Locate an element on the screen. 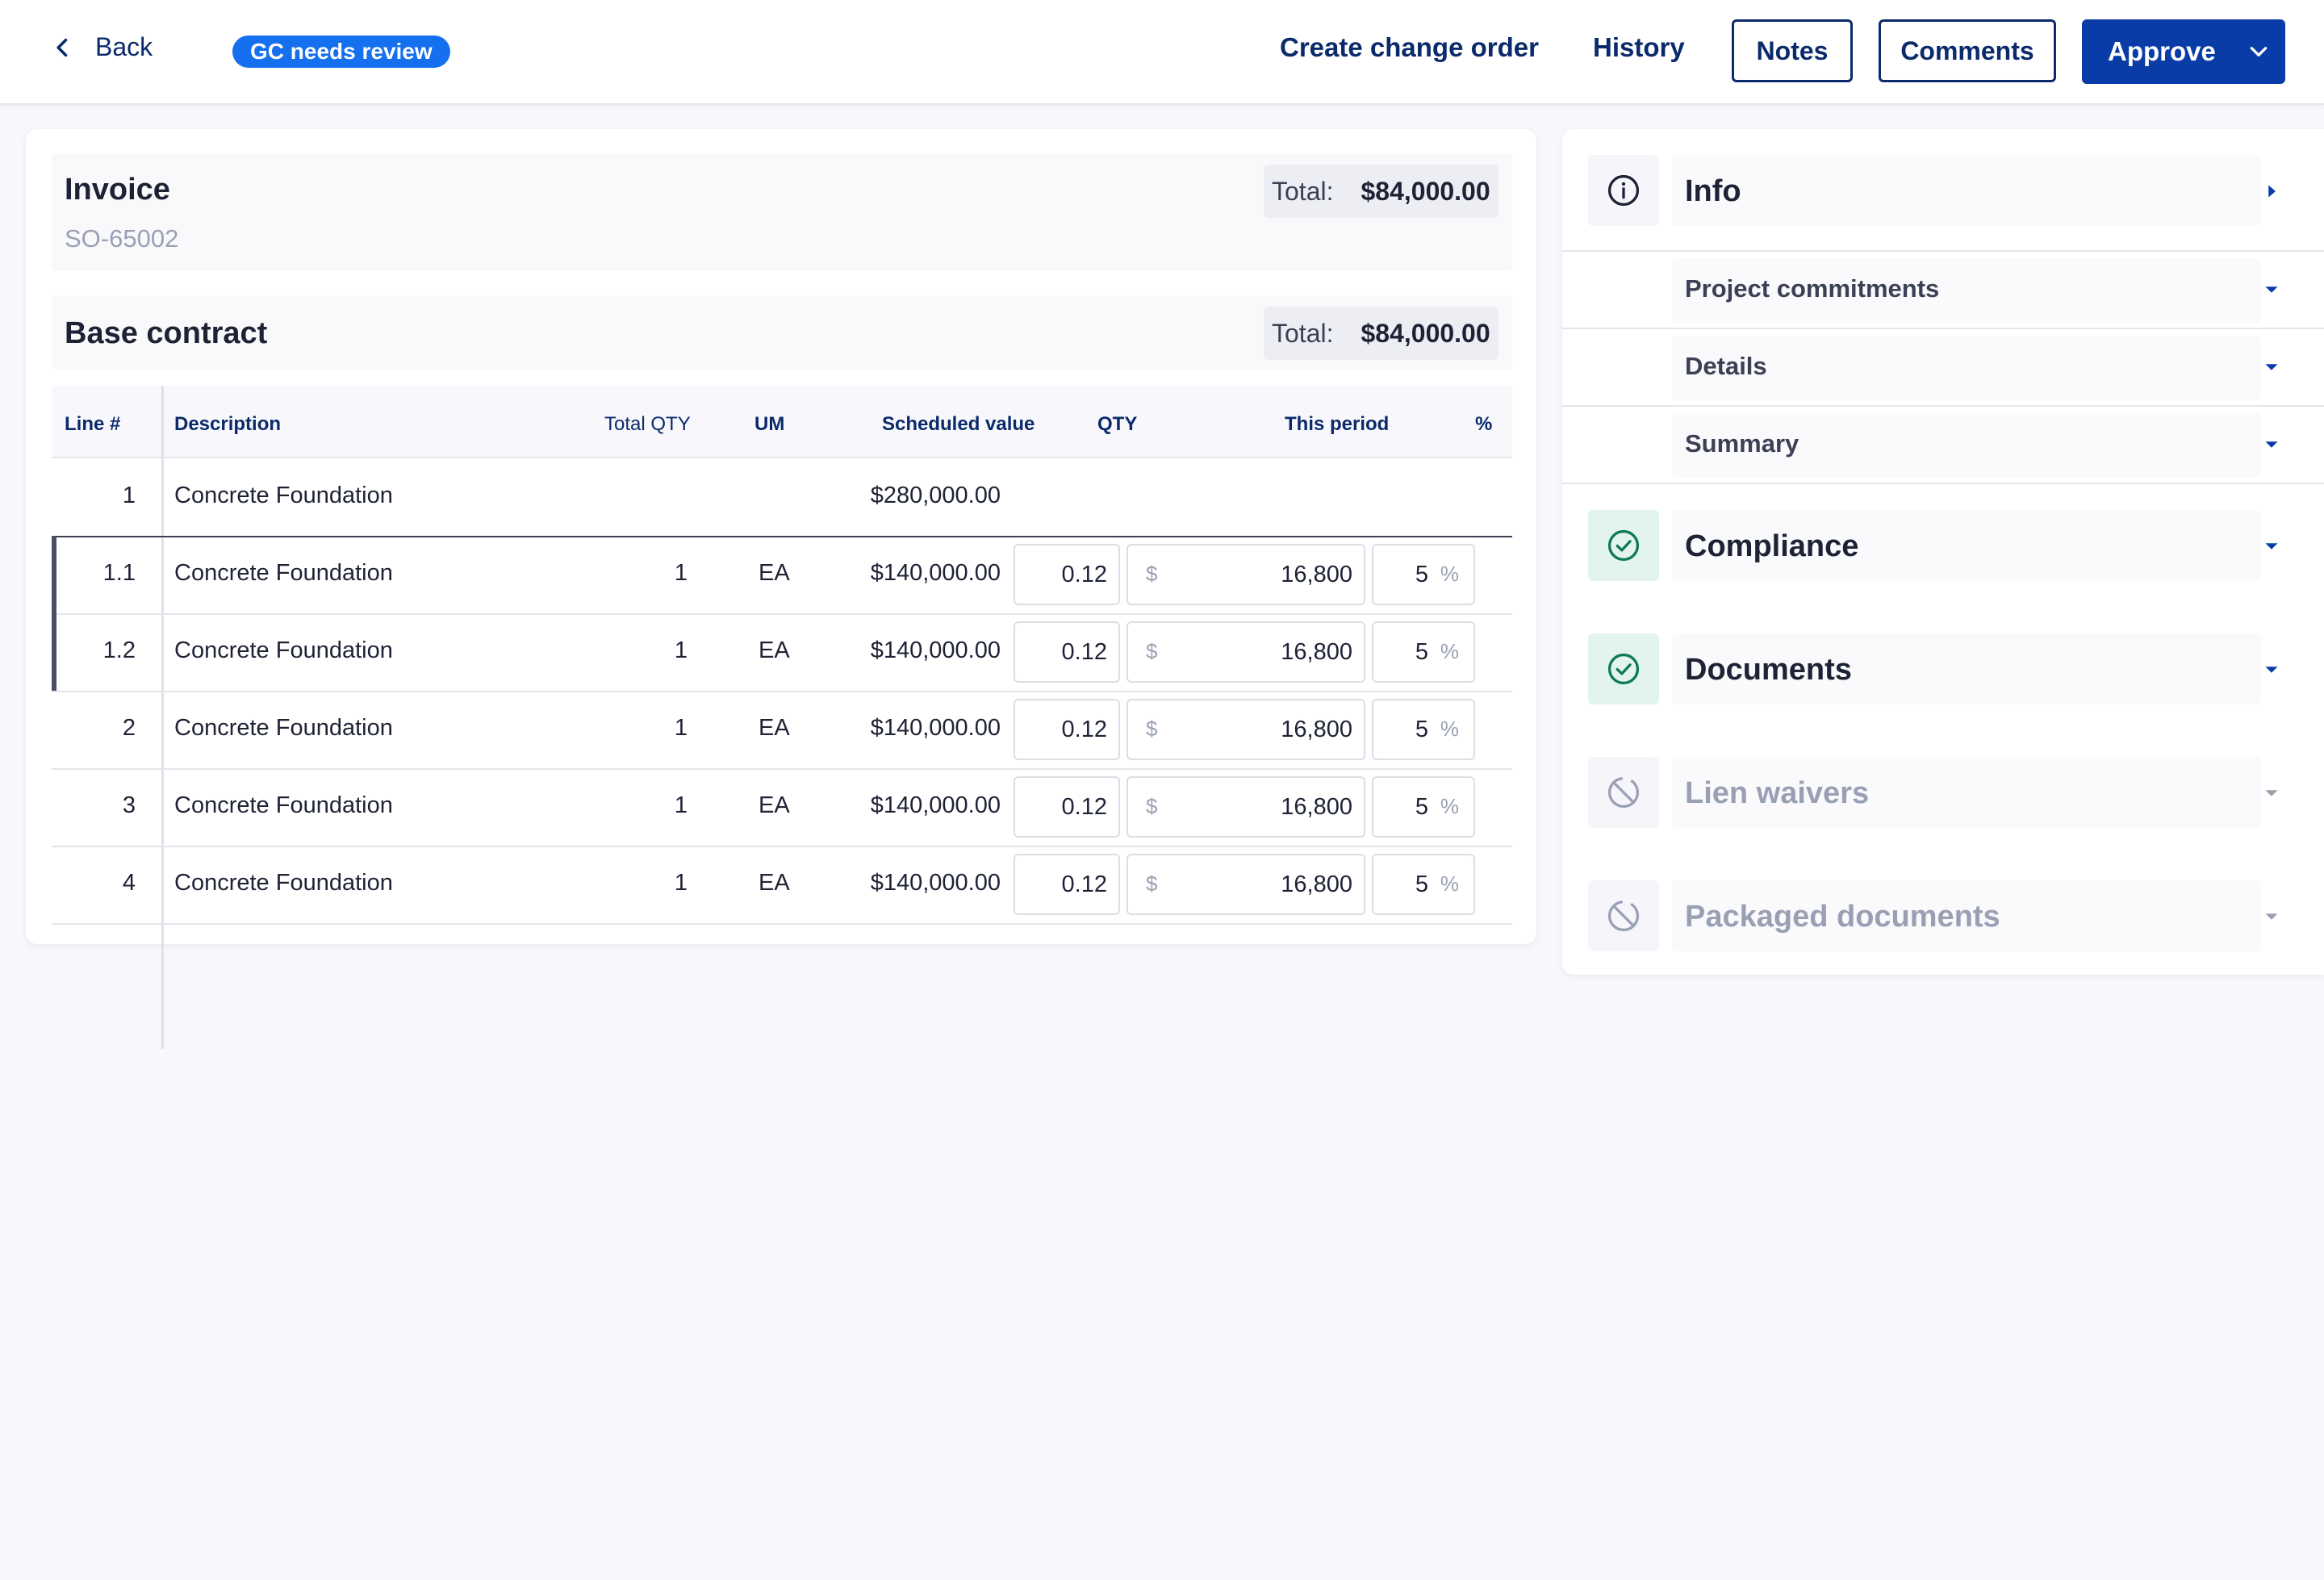 This screenshot has width=2324, height=1580. header-qty: QTY is located at coordinates (1117, 424).